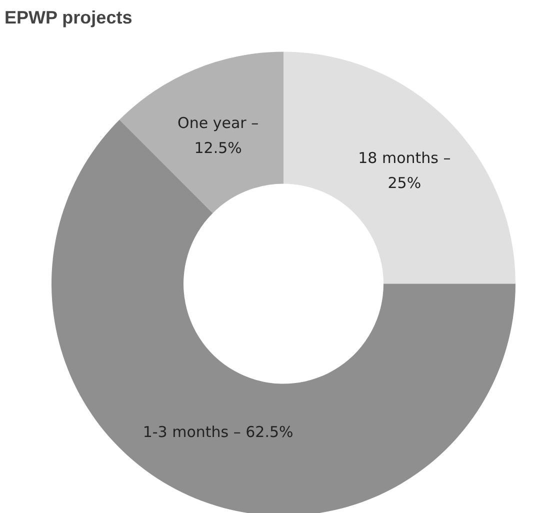 This screenshot has width=542, height=513. I want to click on slice-label: One year – 12.5%, so click(218, 136).